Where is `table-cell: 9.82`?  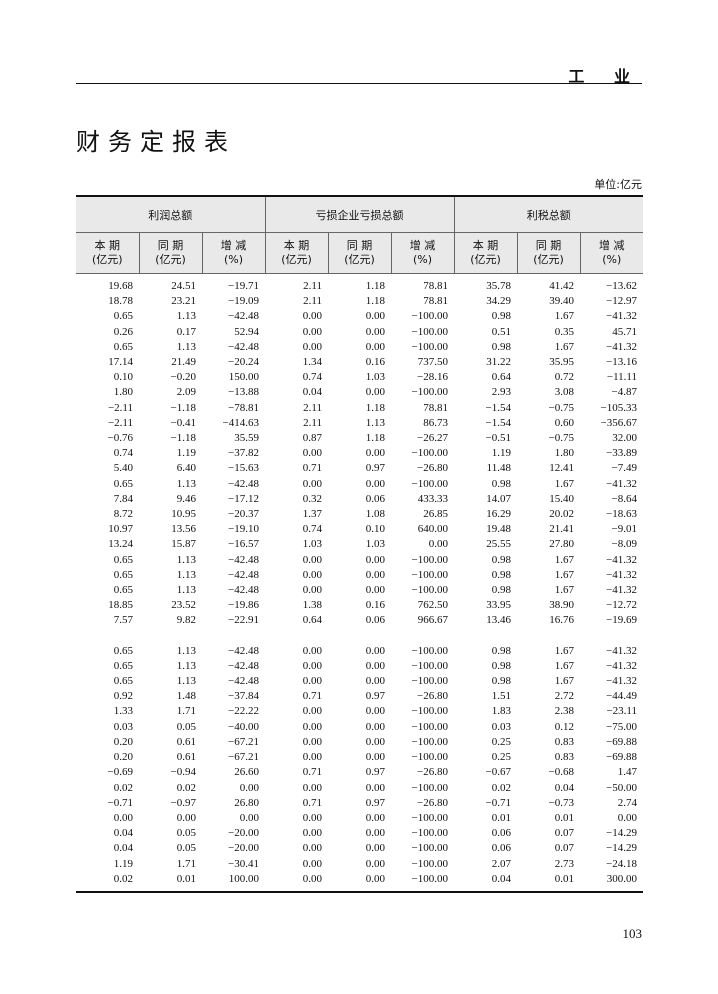
table-cell: 9.82 is located at coordinates (186, 620).